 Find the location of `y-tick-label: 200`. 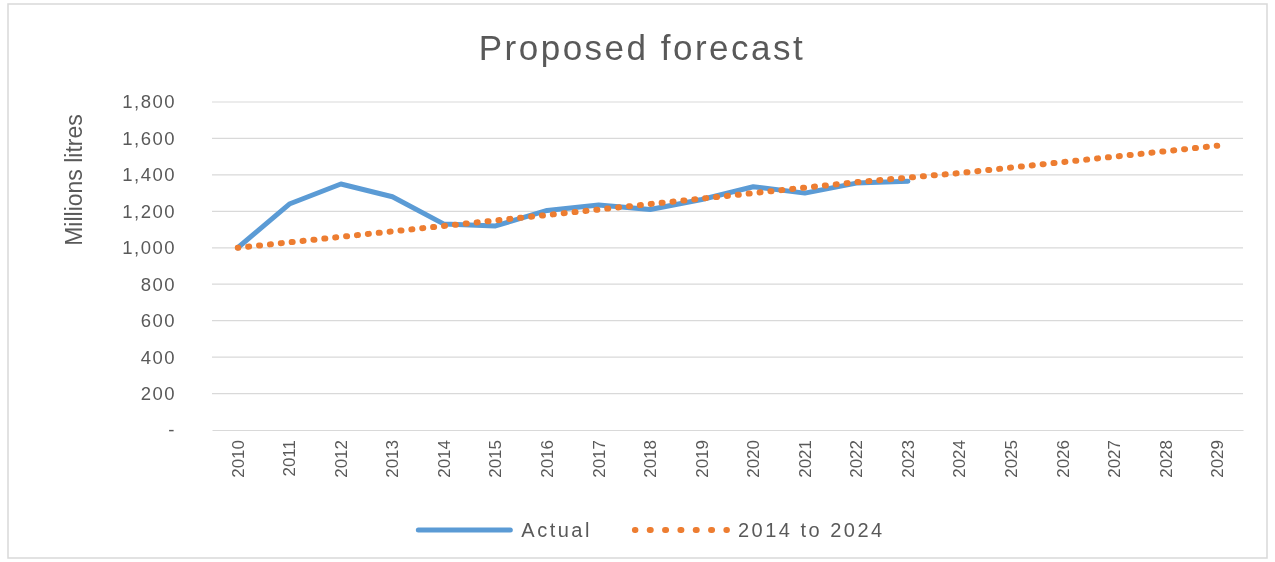

y-tick-label: 200 is located at coordinates (158, 393).